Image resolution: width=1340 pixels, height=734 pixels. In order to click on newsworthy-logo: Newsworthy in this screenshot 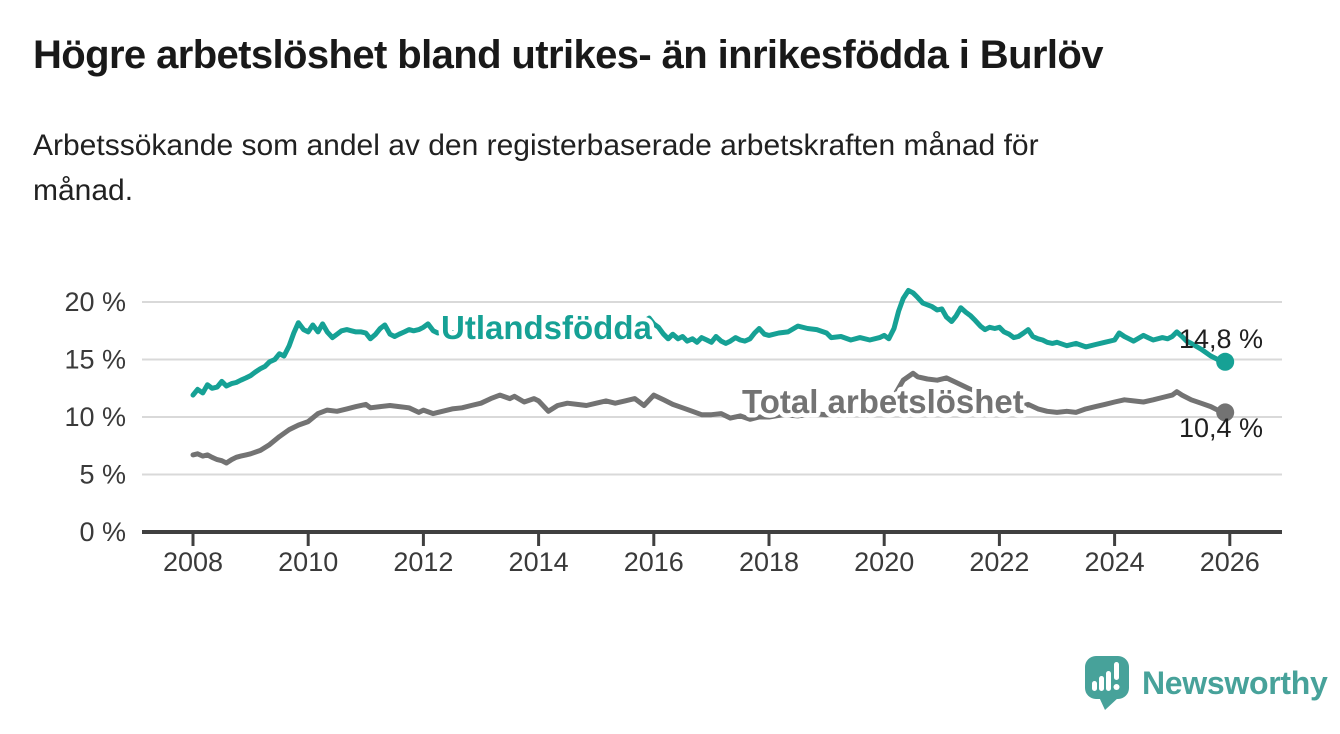, I will do `click(1206, 683)`.